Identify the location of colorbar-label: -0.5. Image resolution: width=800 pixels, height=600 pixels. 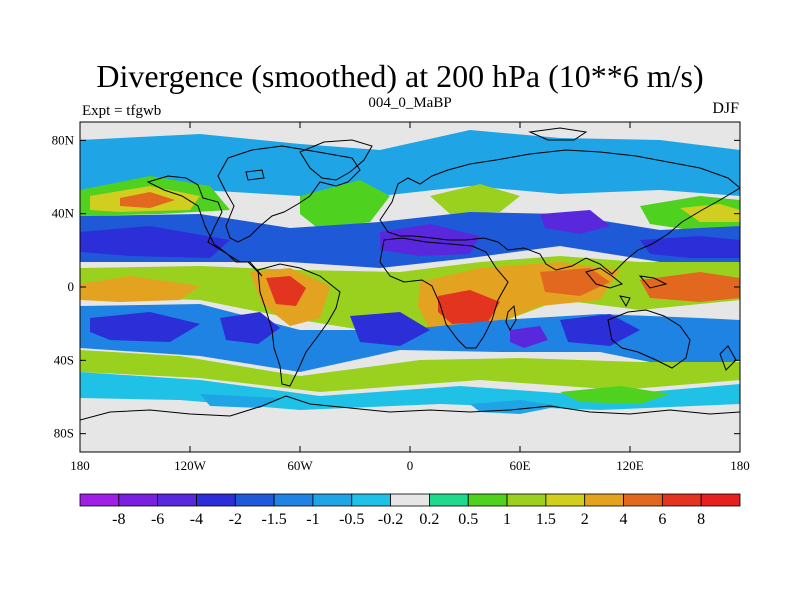
(351, 519).